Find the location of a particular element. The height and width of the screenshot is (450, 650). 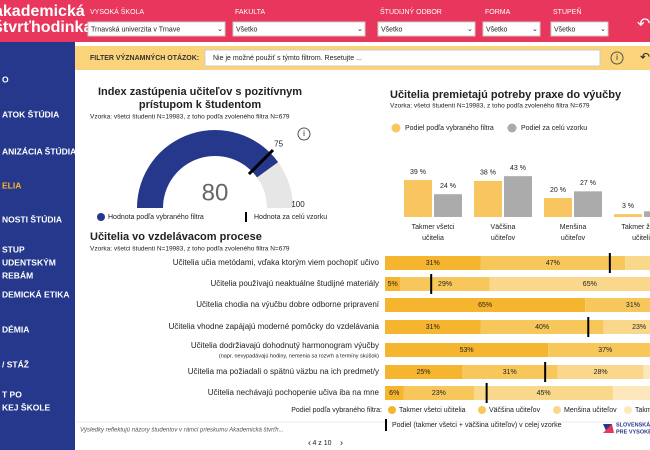

legend-label: Takmer všetci učitelia is located at coordinates (432, 410).